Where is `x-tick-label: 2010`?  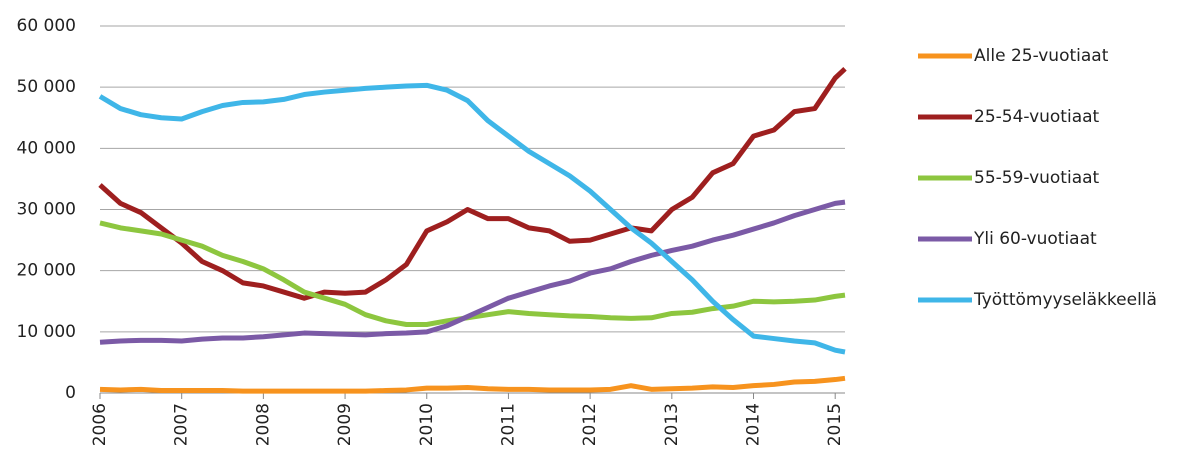 x-tick-label: 2010 is located at coordinates (427, 424).